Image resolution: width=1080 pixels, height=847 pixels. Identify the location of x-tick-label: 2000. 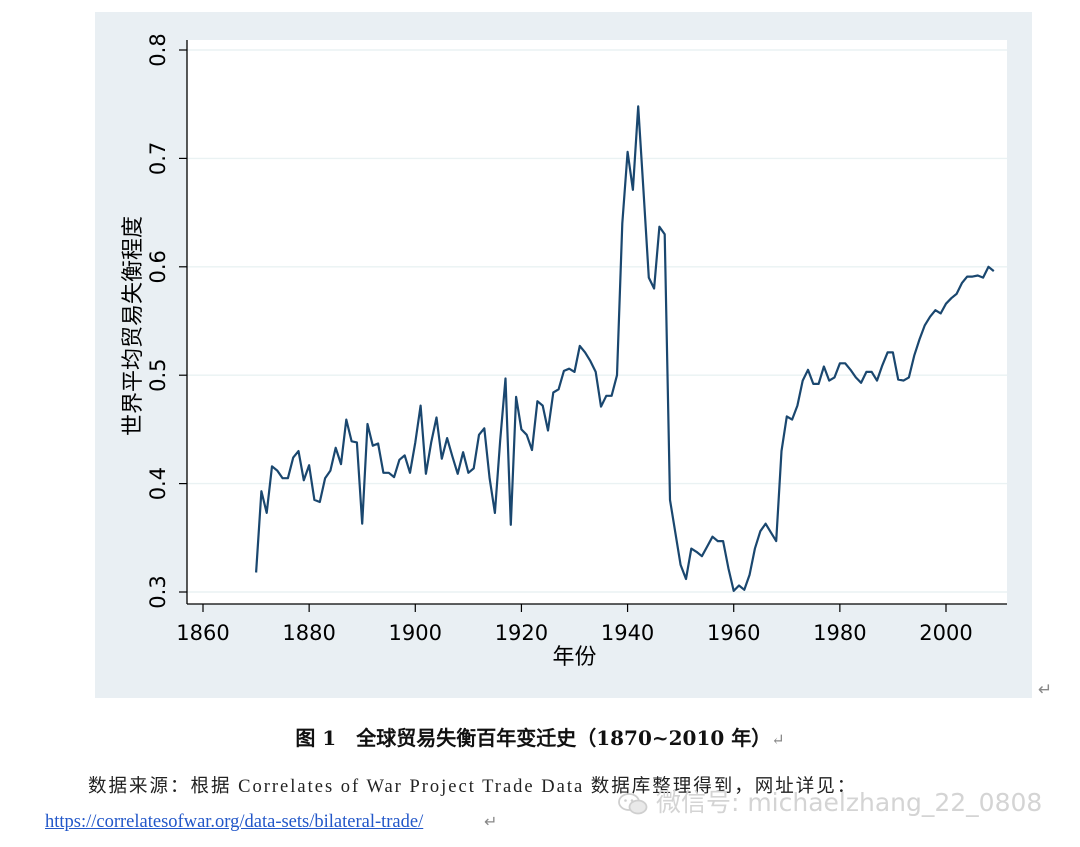
(945, 633).